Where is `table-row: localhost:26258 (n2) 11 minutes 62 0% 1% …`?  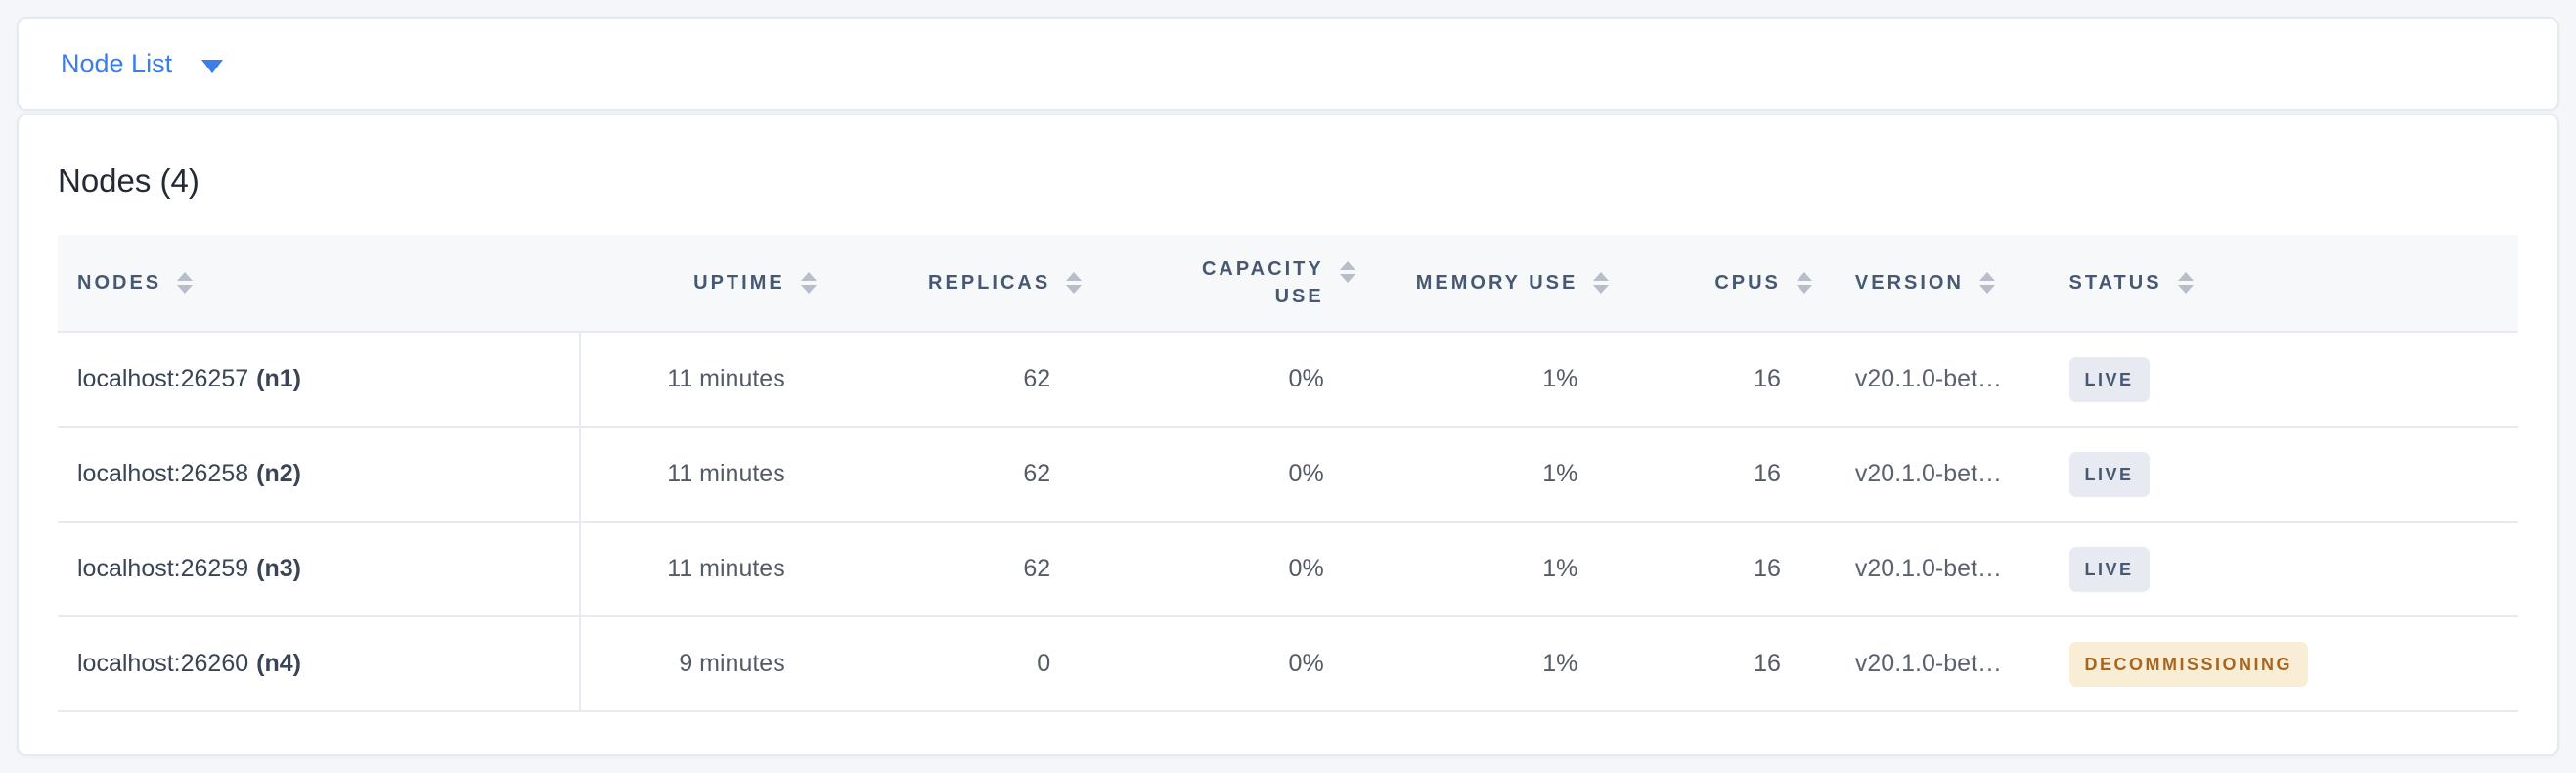
table-row: localhost:26258 (n2) 11 minutes 62 0% 1% … is located at coordinates (1288, 475).